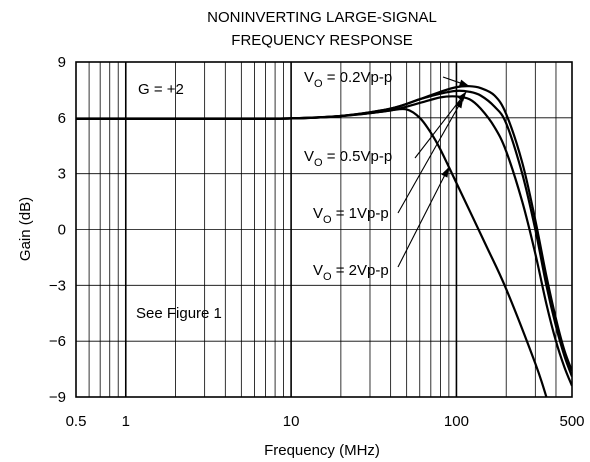 This screenshot has width=590, height=462. Describe the element at coordinates (322, 450) in the screenshot. I see `x-axis-label: Frequency (MHz)` at that location.